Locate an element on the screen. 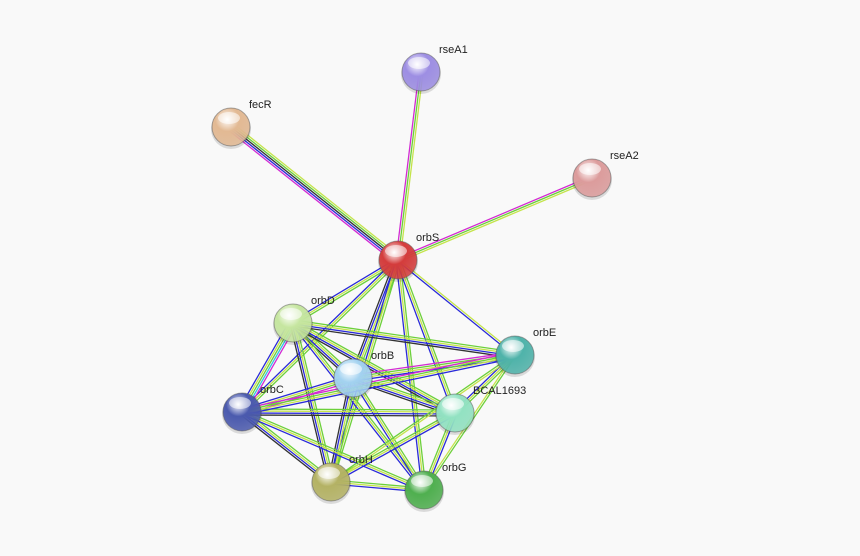  node-label: orbD is located at coordinates (323, 301).